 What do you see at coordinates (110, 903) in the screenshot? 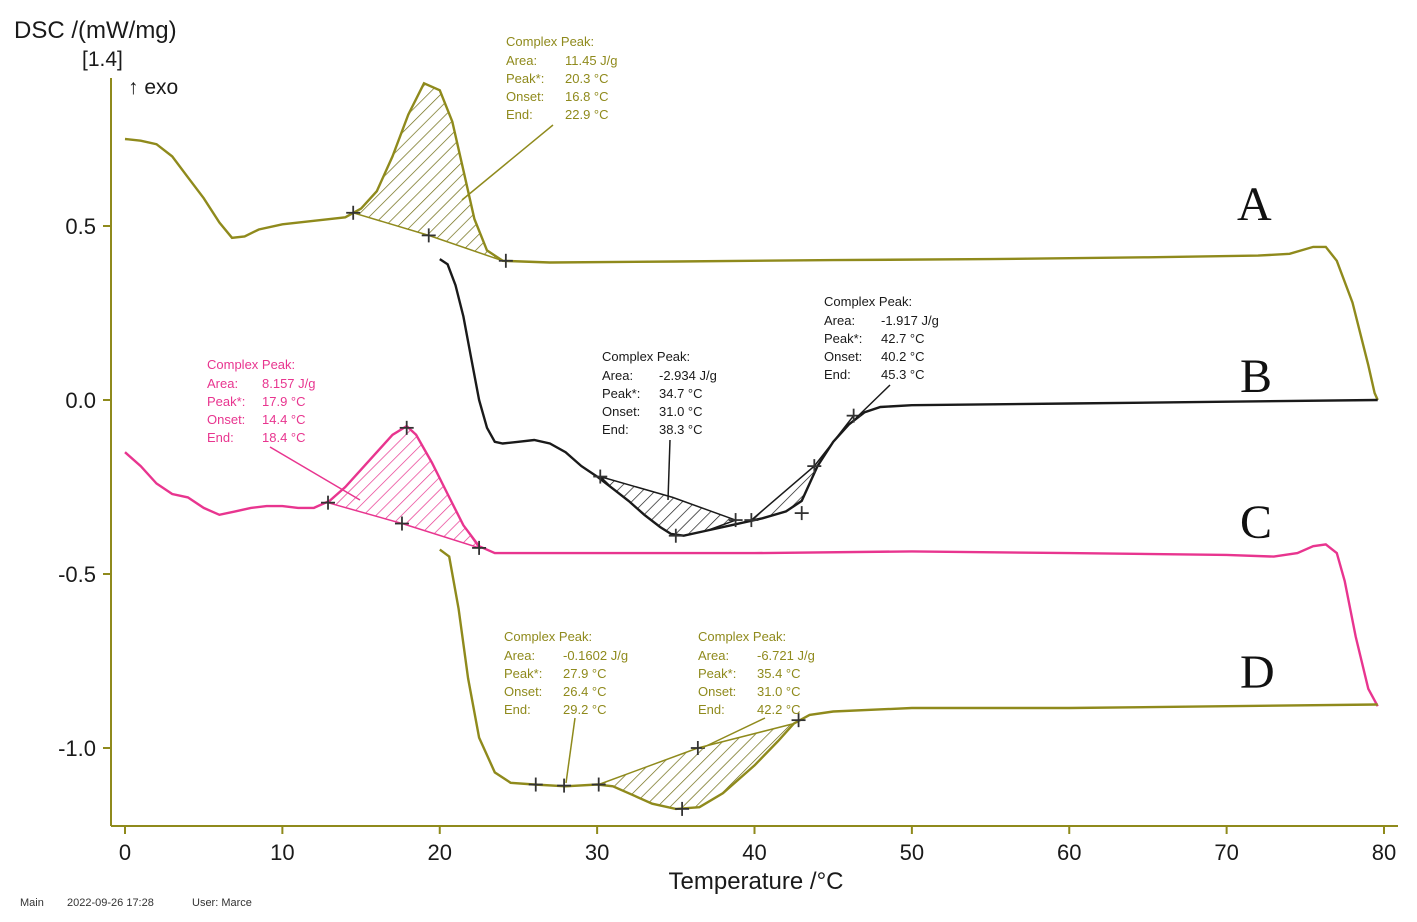
I see `footer-date: 2022-09-26 17:28` at bounding box center [110, 903].